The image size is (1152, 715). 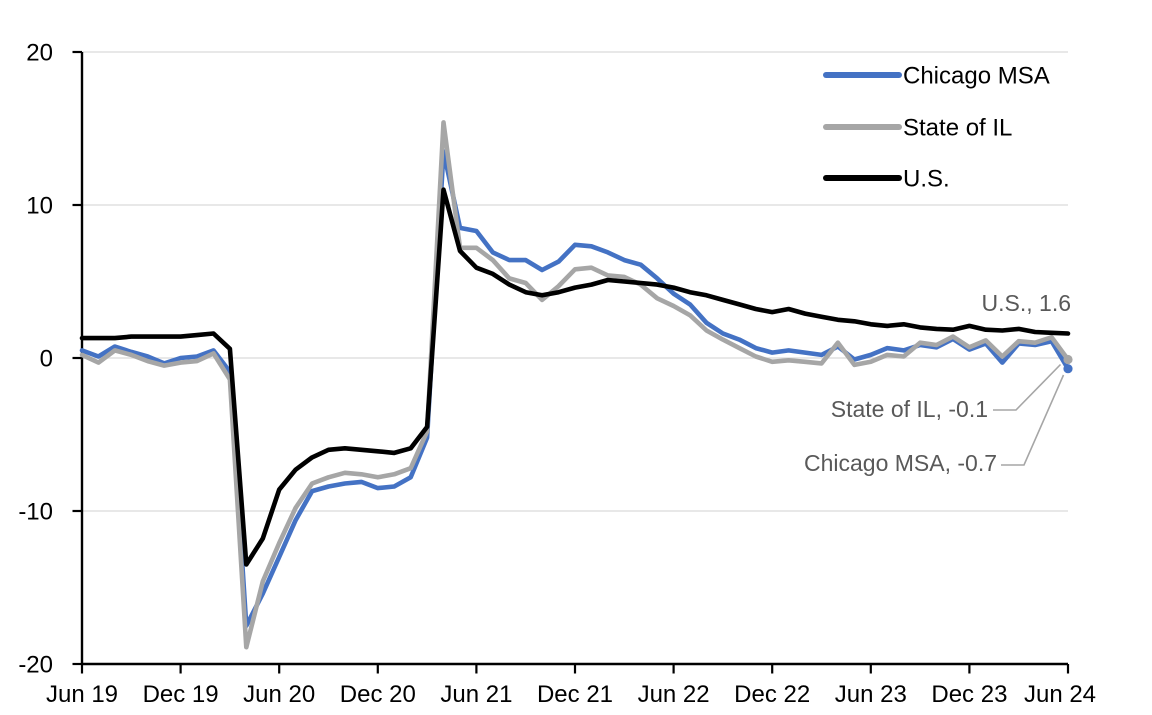 What do you see at coordinates (926, 179) in the screenshot?
I see `legend-label-u-s-: U.S.` at bounding box center [926, 179].